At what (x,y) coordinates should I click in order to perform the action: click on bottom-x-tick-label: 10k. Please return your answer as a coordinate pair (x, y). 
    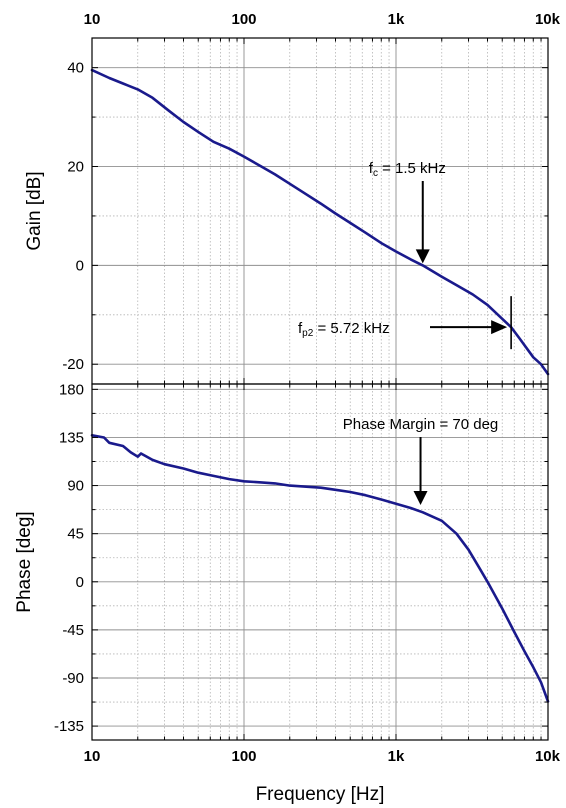
    Looking at the image, I should click on (548, 756).